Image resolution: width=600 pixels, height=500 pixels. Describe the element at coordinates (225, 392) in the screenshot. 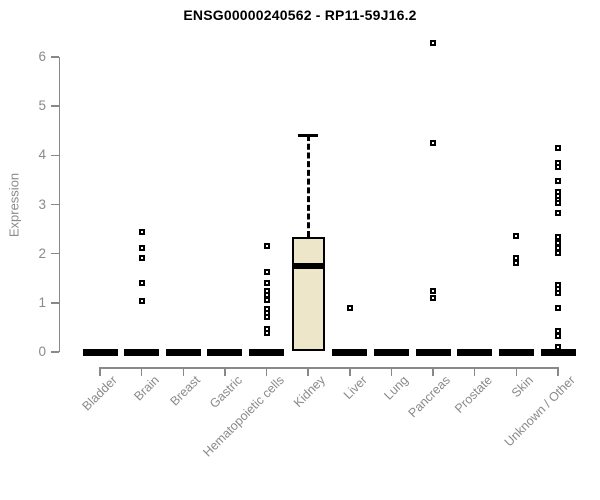

I see `x-category-label: Gastric` at that location.